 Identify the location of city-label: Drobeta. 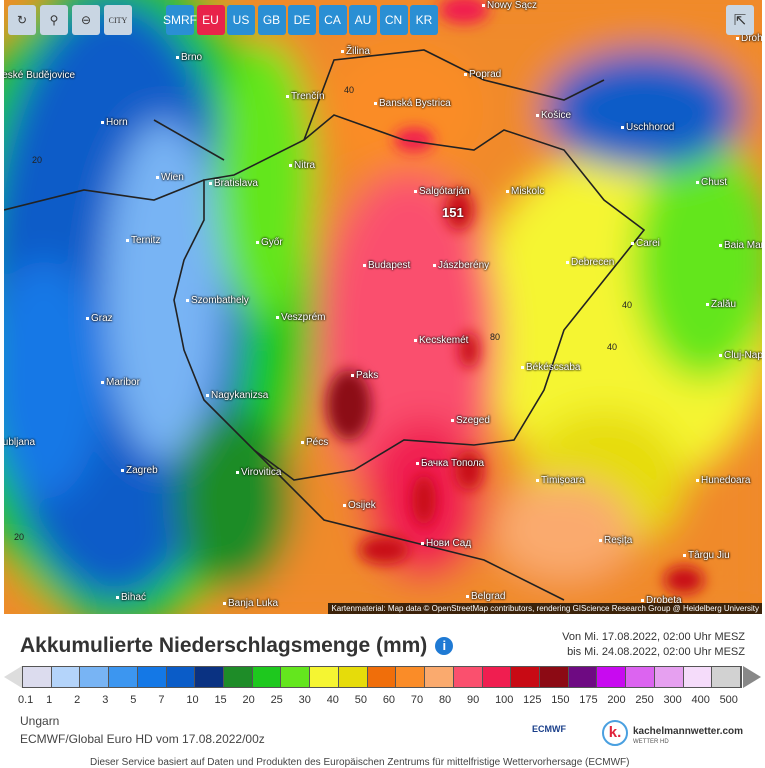
(661, 600).